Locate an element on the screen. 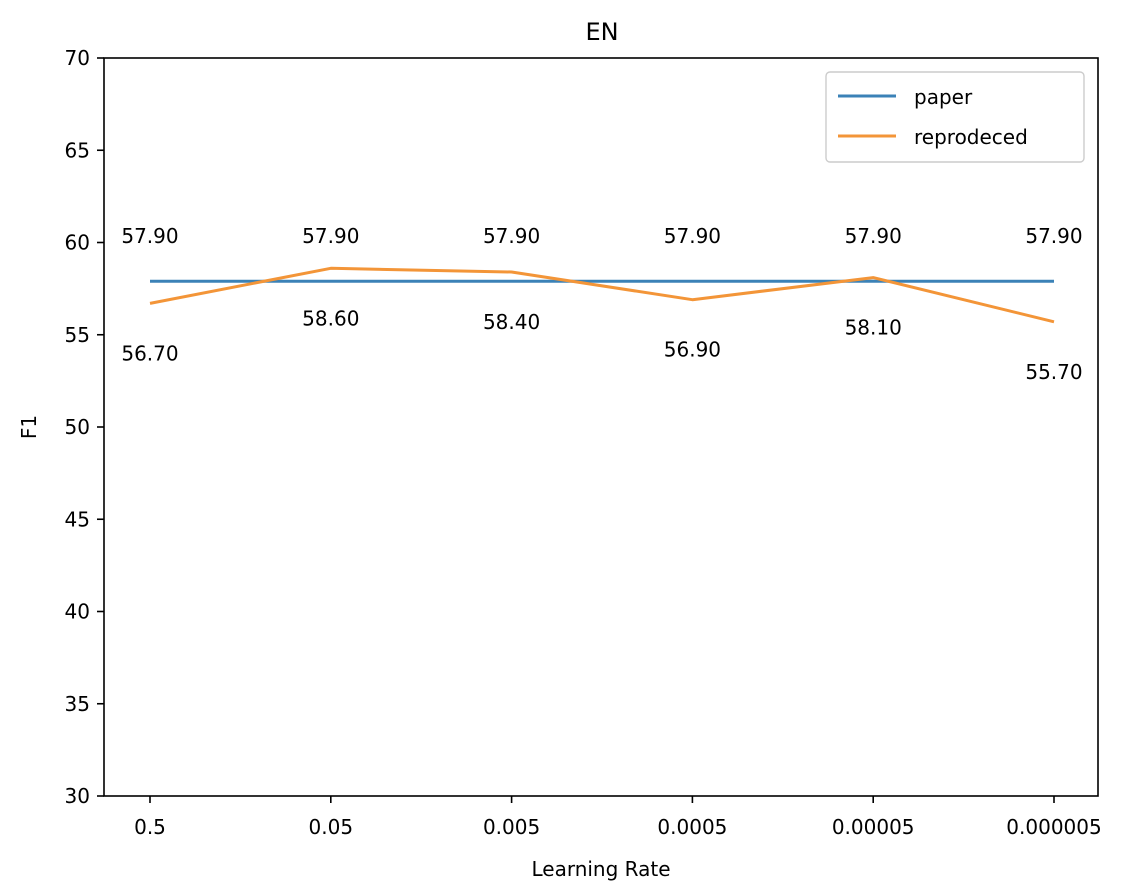  series-line-reprodeced is located at coordinates (602, 295).